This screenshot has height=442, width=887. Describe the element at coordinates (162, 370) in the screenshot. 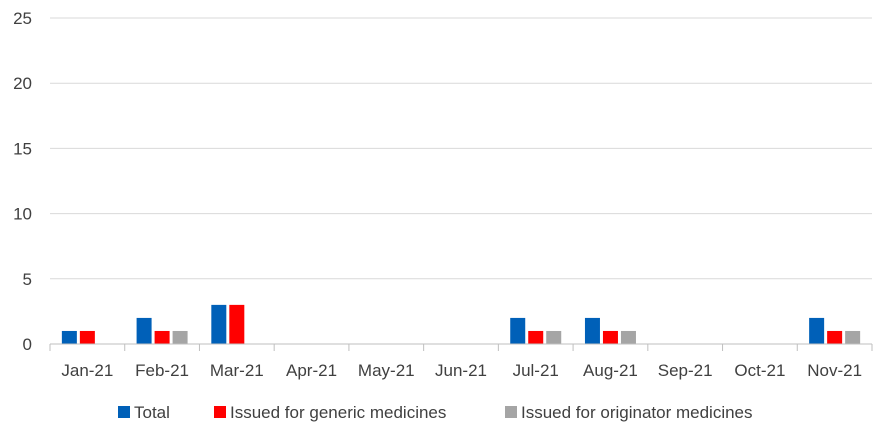

I see `x-tick-label: Feb-21` at that location.